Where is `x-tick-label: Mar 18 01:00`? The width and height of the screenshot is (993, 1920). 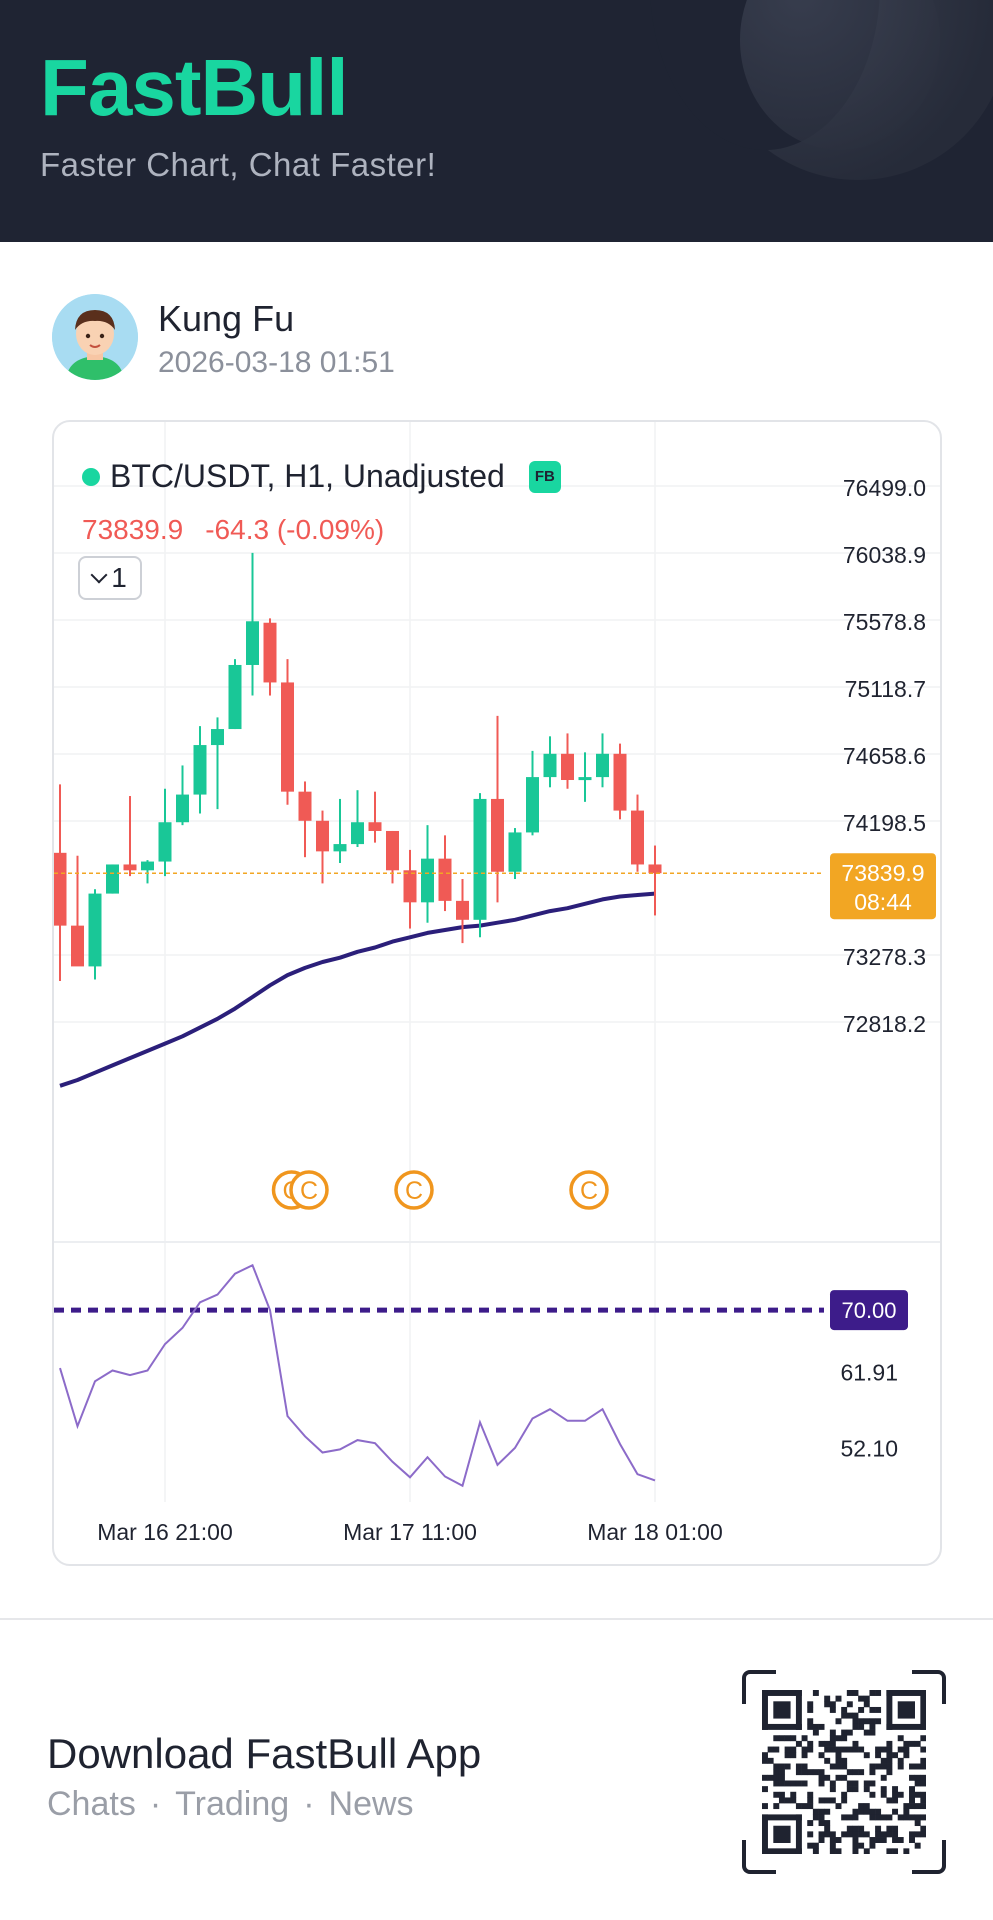
x-tick-label: Mar 18 01:00 is located at coordinates (655, 1532).